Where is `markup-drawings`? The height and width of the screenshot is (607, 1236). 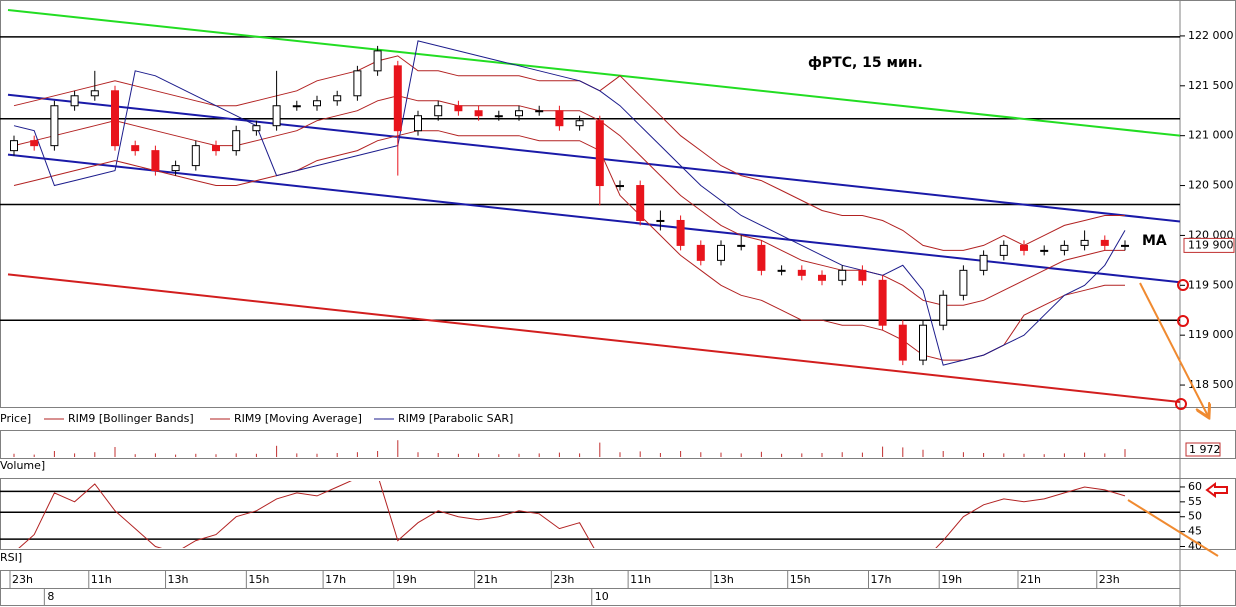 markup-drawings is located at coordinates (1177, 418).